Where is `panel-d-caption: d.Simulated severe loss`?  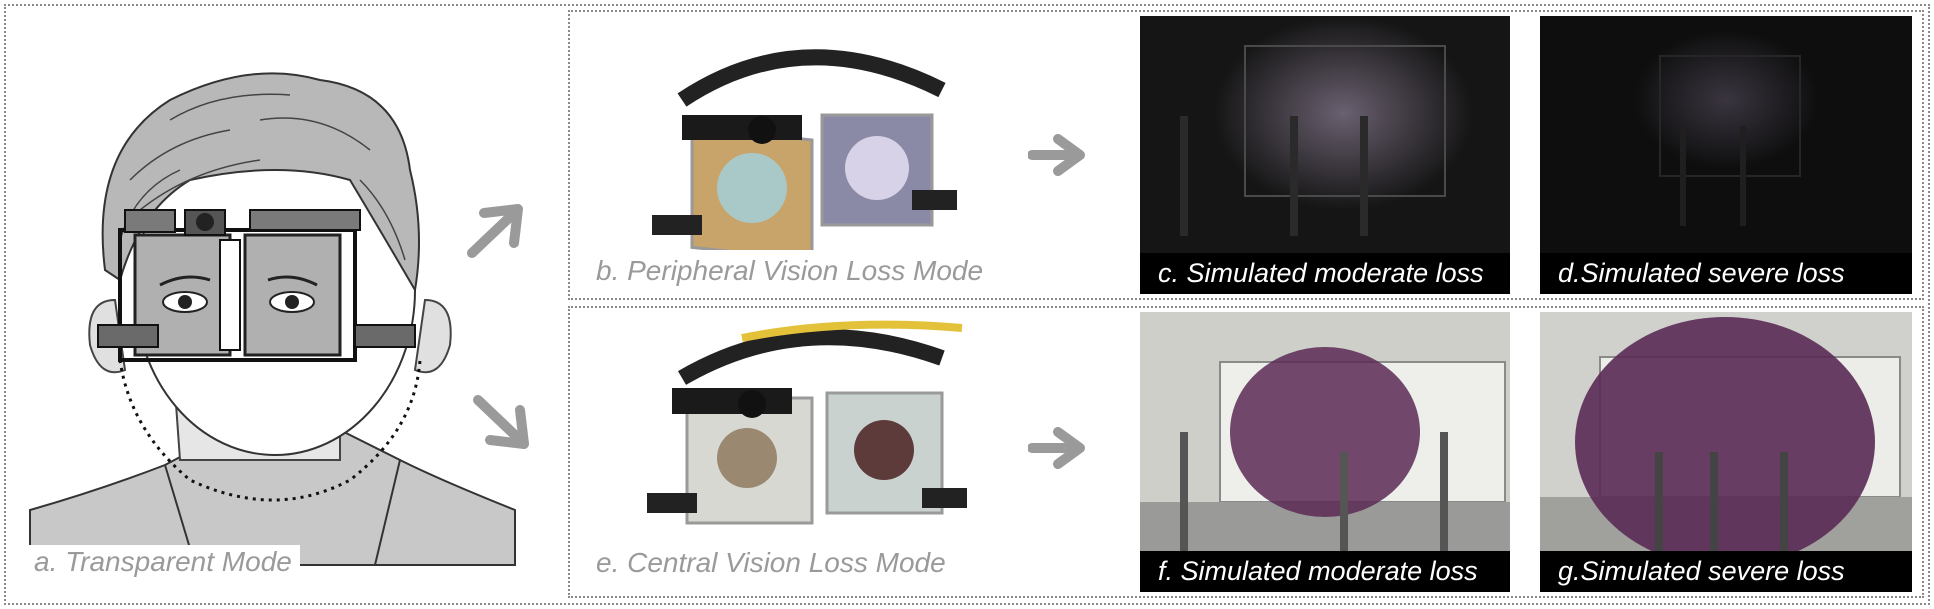
panel-d-caption: d.Simulated severe loss is located at coordinates (1726, 273).